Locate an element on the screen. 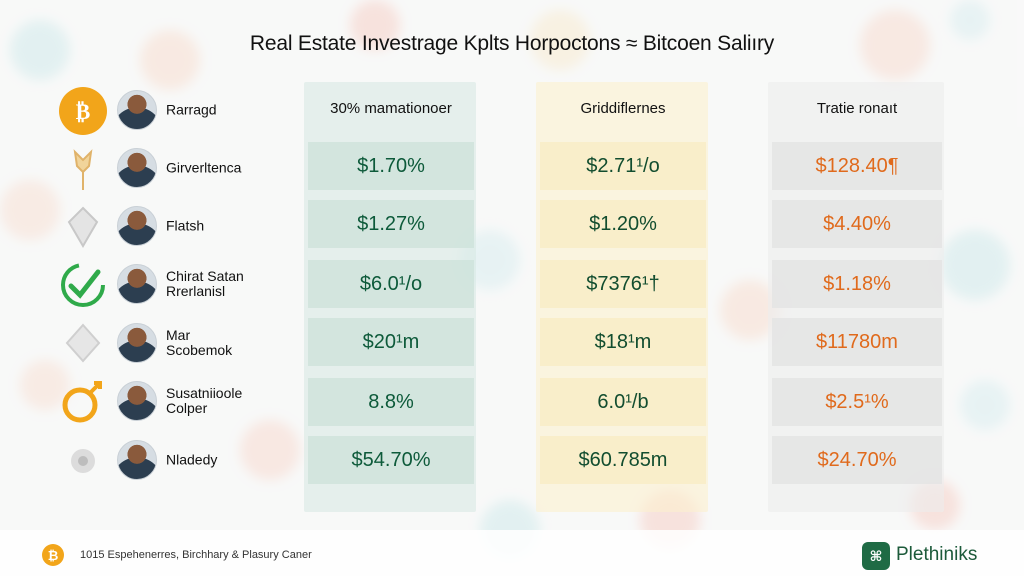  table-cell: $11780m is located at coordinates (857, 342).